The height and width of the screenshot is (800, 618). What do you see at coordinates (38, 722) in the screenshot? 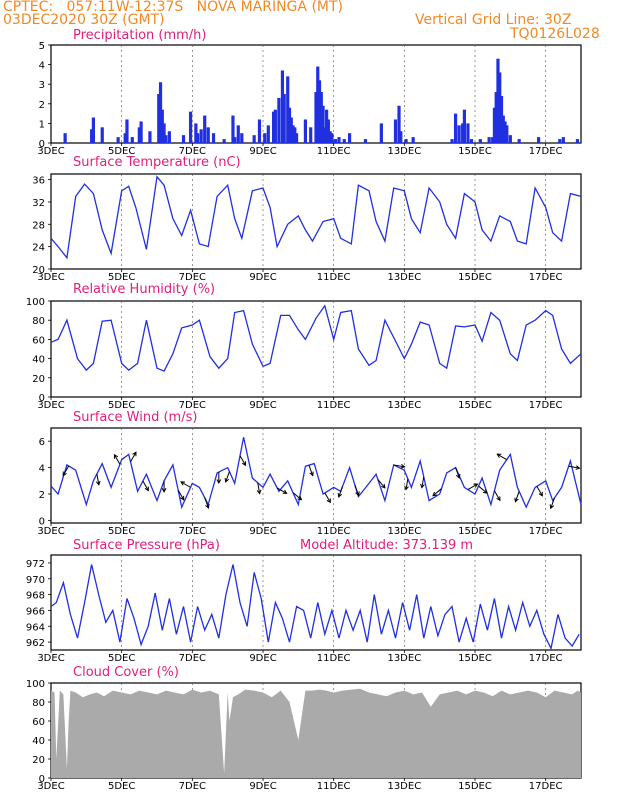
I see `y-tick-label: 60` at bounding box center [38, 722].